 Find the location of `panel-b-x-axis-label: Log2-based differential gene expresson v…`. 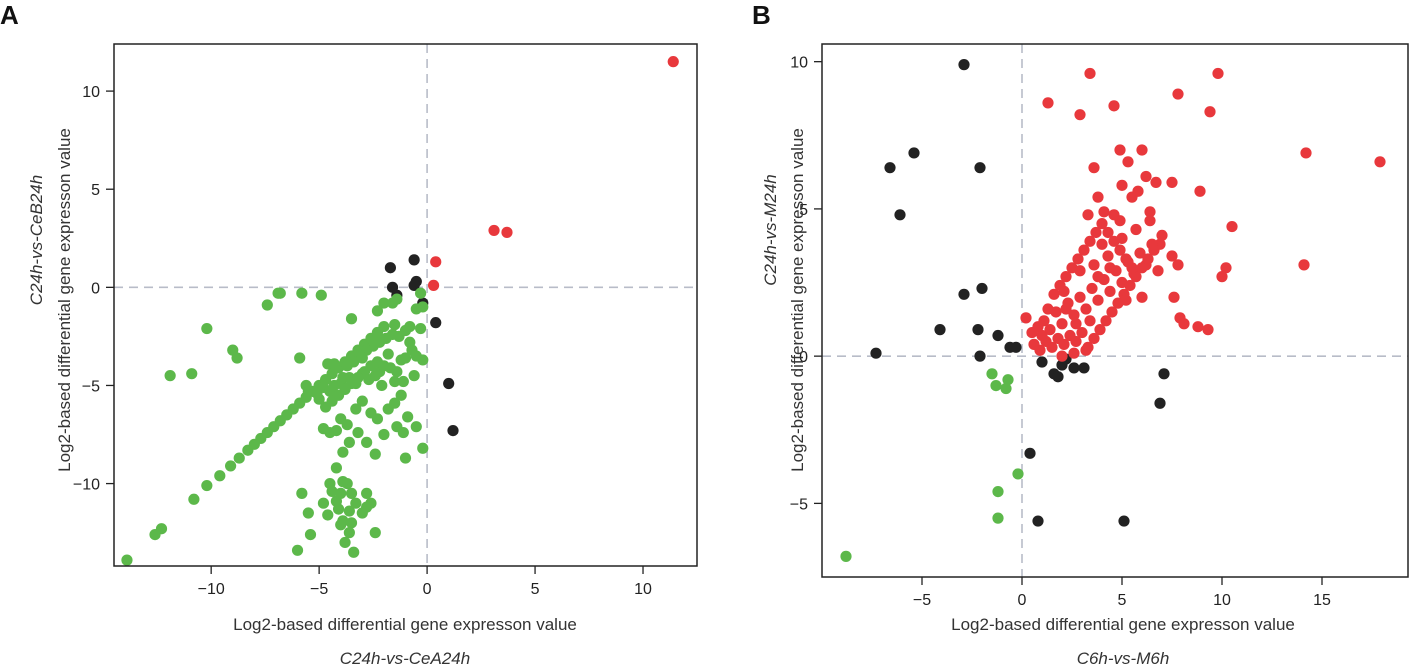

panel-b-x-axis-label: Log2-based differential gene expresson v… is located at coordinates (1123, 624).